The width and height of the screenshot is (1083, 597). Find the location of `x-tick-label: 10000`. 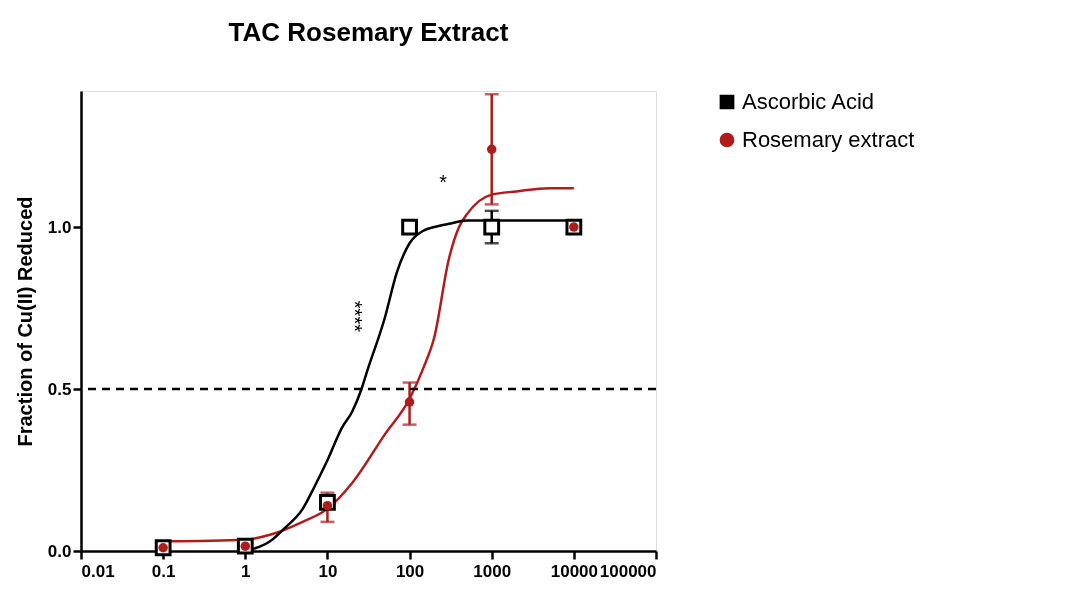

x-tick-label: 10000 is located at coordinates (574, 571).